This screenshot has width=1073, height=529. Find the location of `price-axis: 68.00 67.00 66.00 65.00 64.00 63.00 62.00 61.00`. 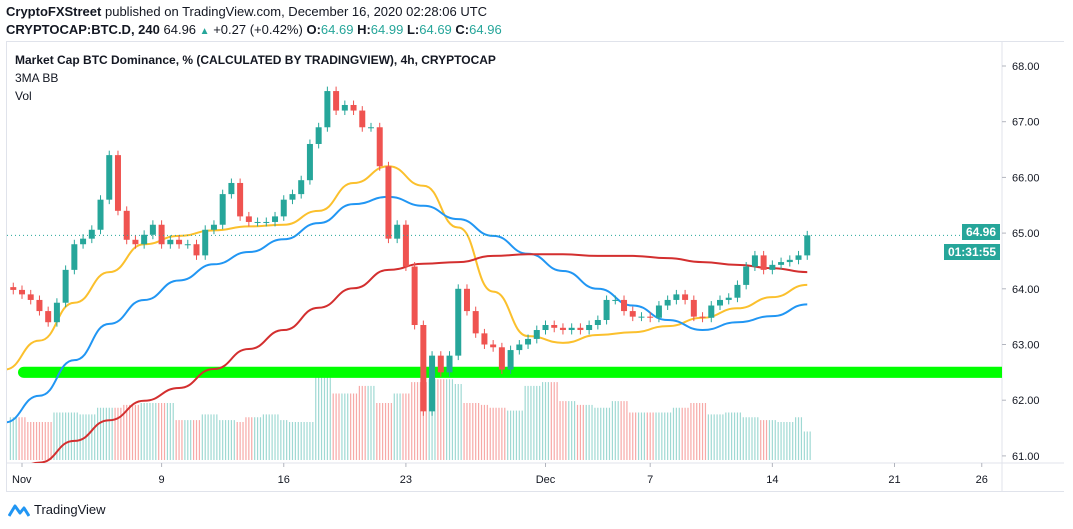

price-axis: 68.00 67.00 66.00 65.00 64.00 63.00 62.00 61.00 is located at coordinates (1021, 262).